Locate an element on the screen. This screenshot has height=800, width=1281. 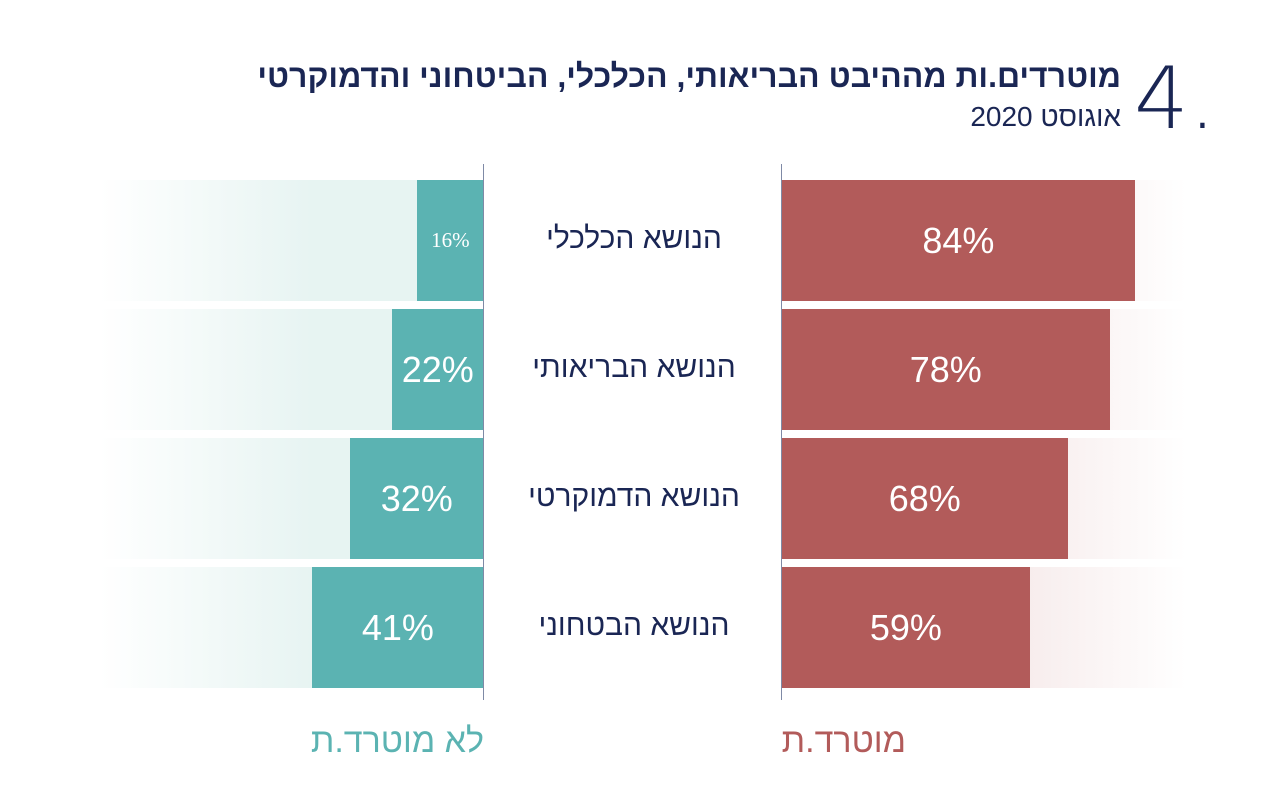
bar-not-worried: 32% is located at coordinates (416, 498).